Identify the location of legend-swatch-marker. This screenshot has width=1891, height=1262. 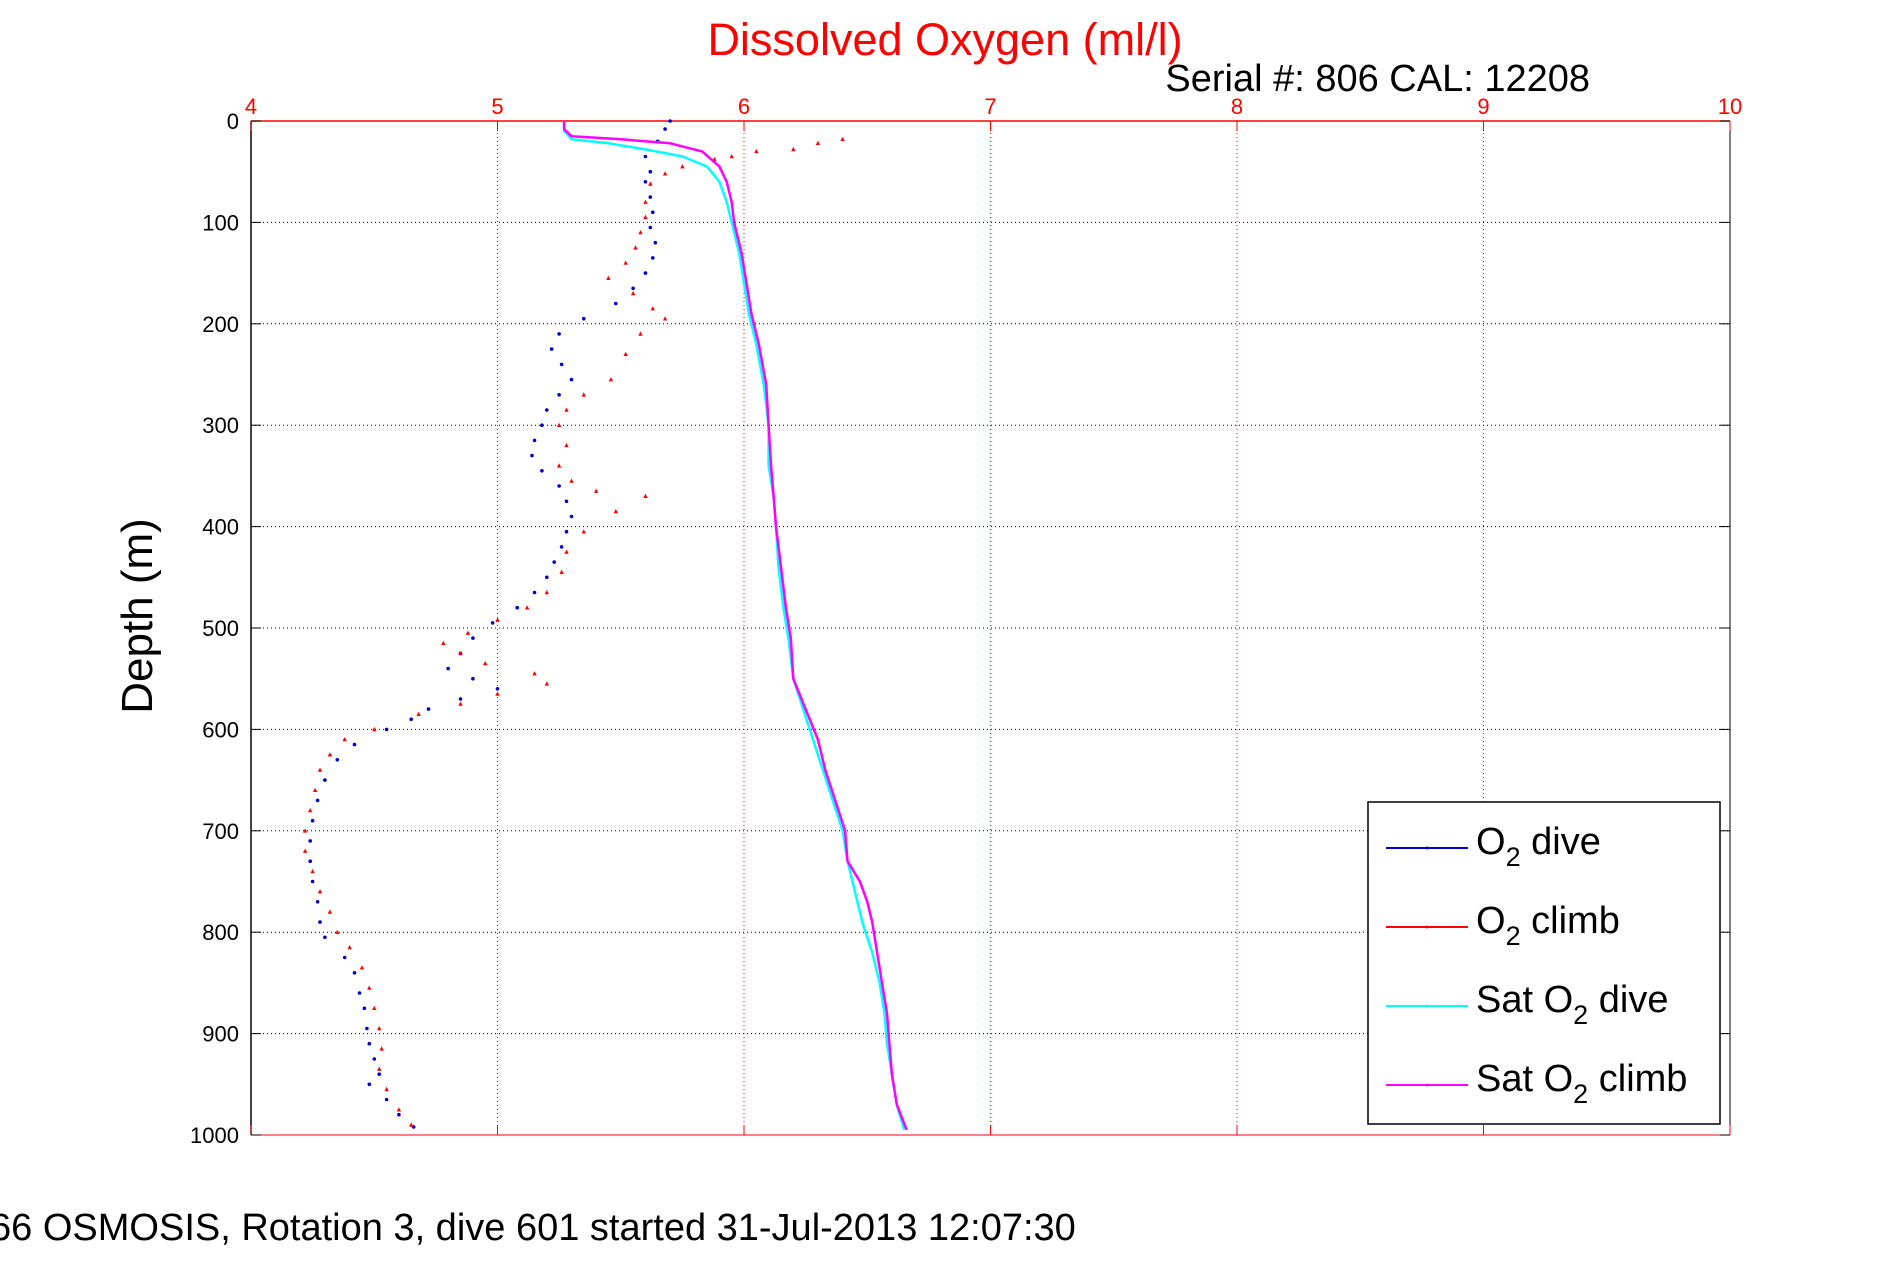
(1427, 927).